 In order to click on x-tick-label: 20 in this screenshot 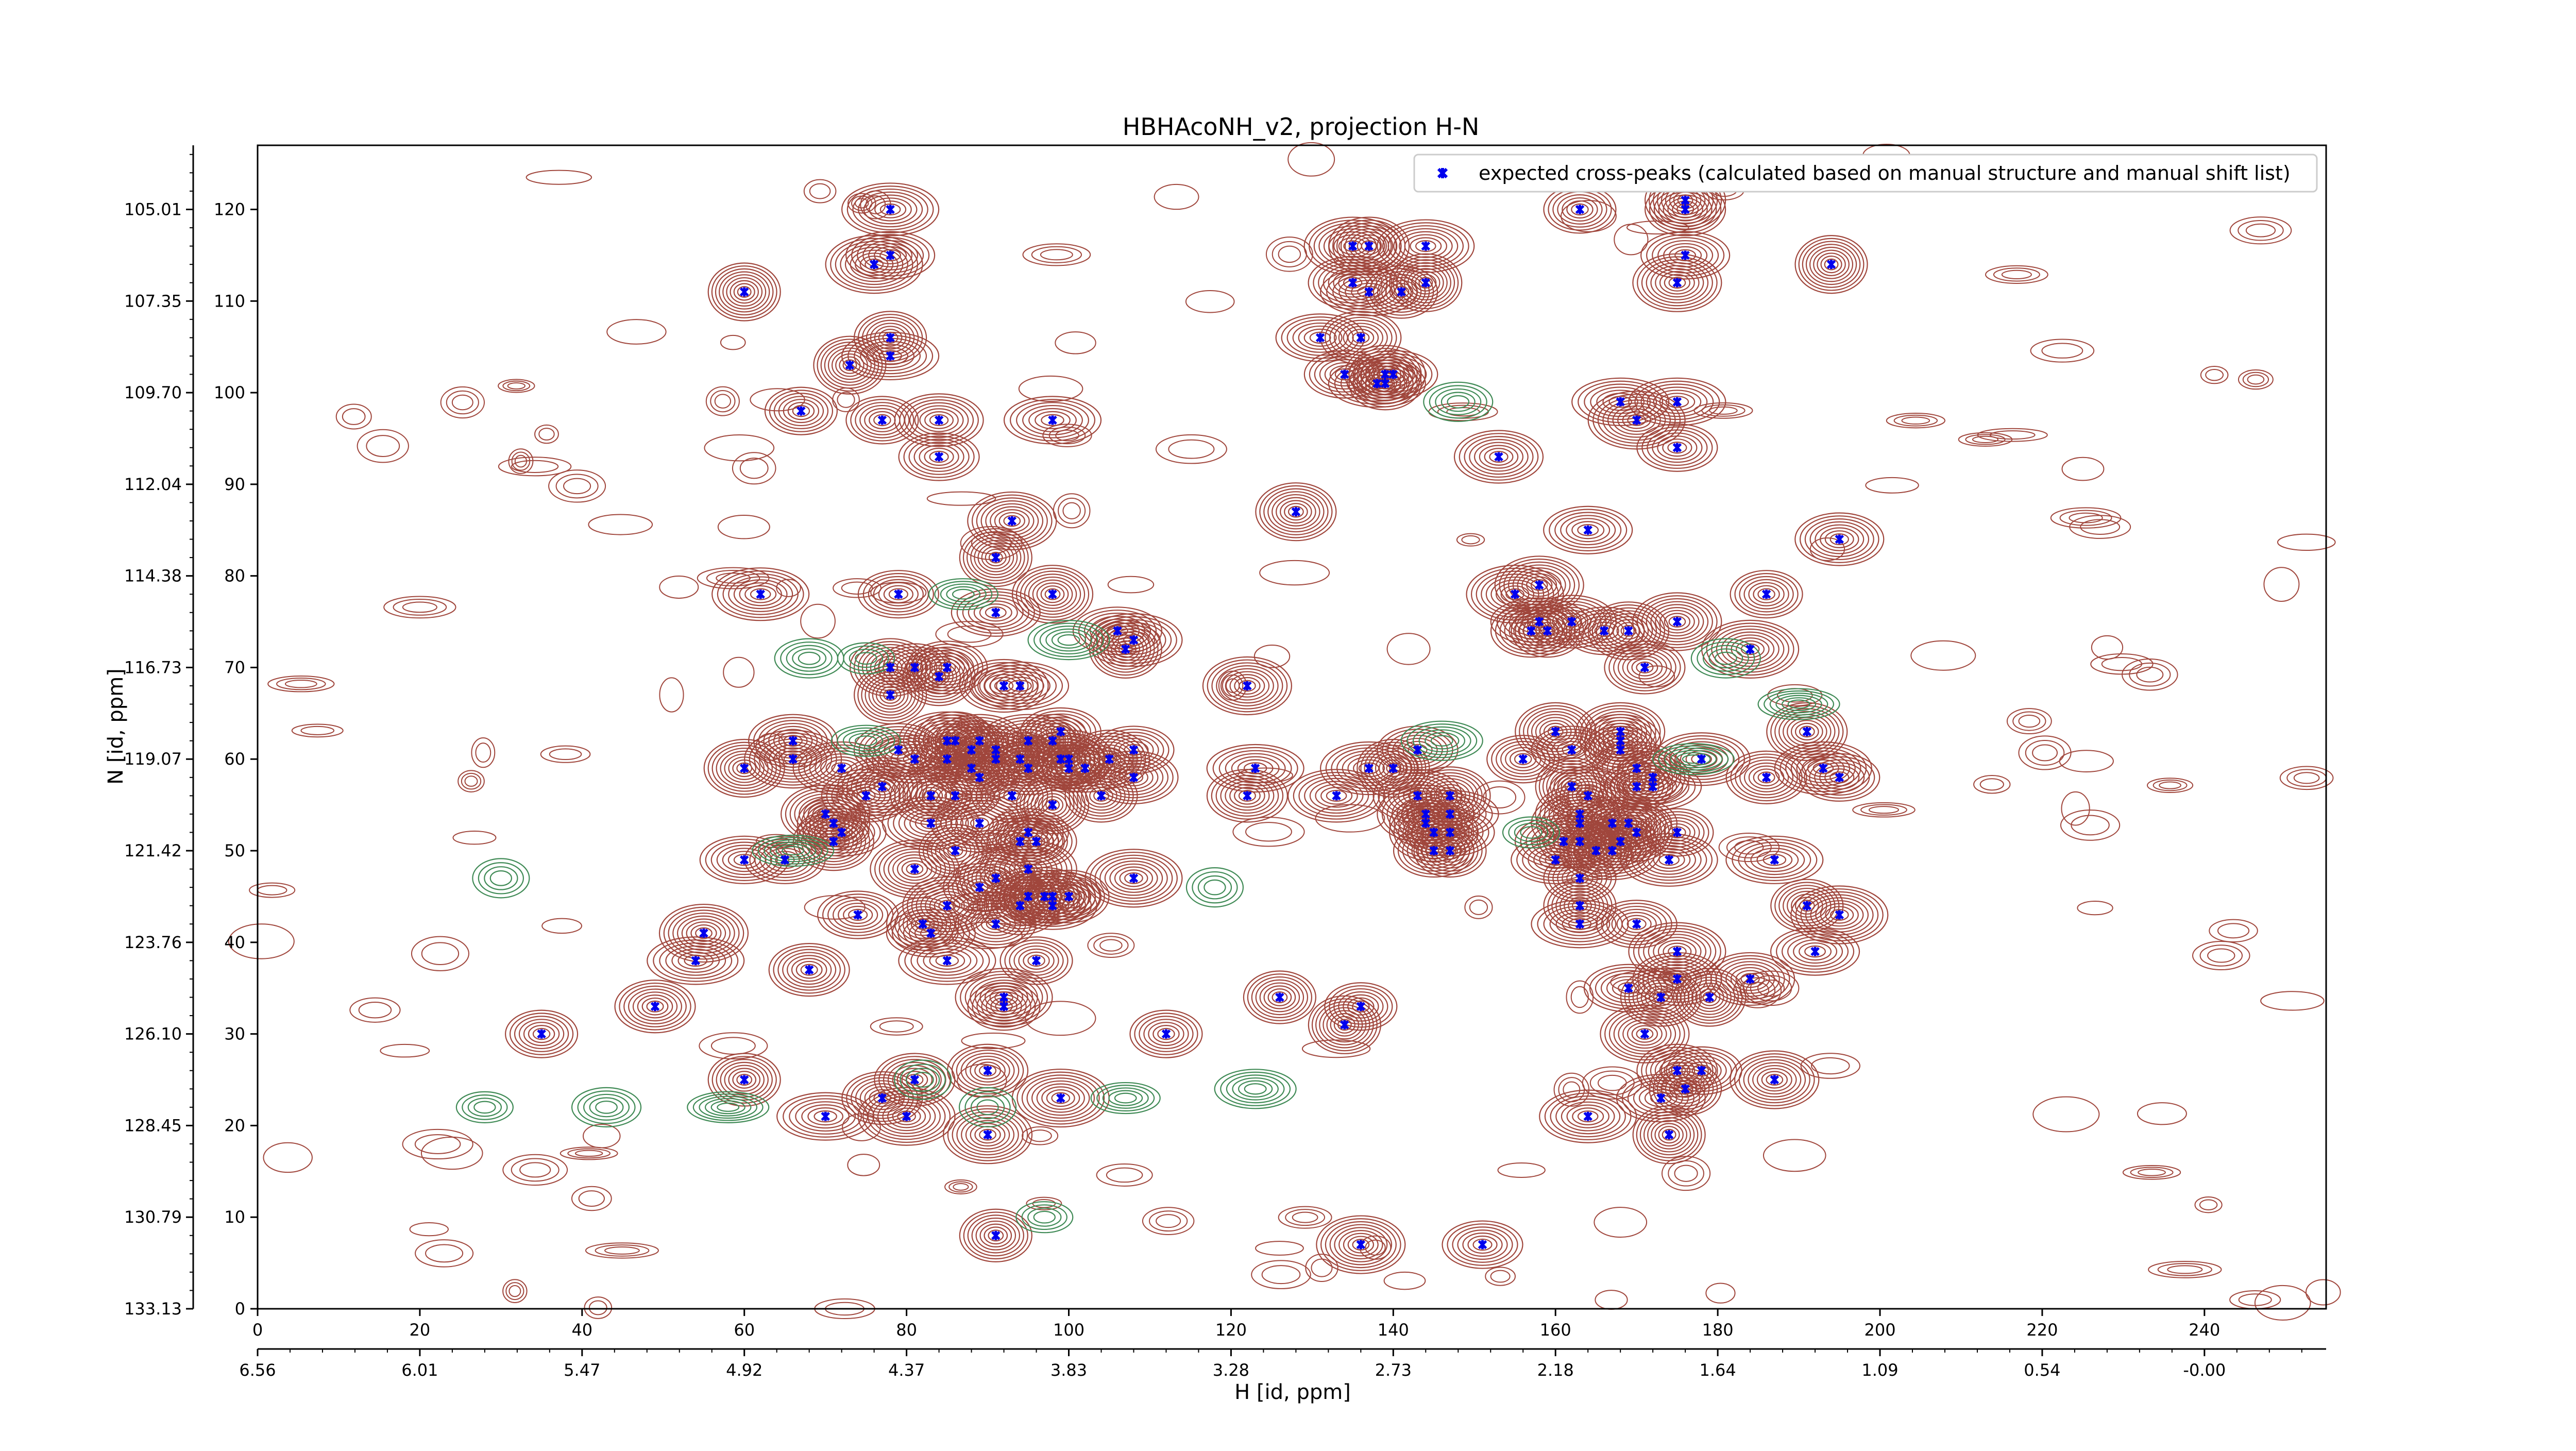, I will do `click(420, 1330)`.